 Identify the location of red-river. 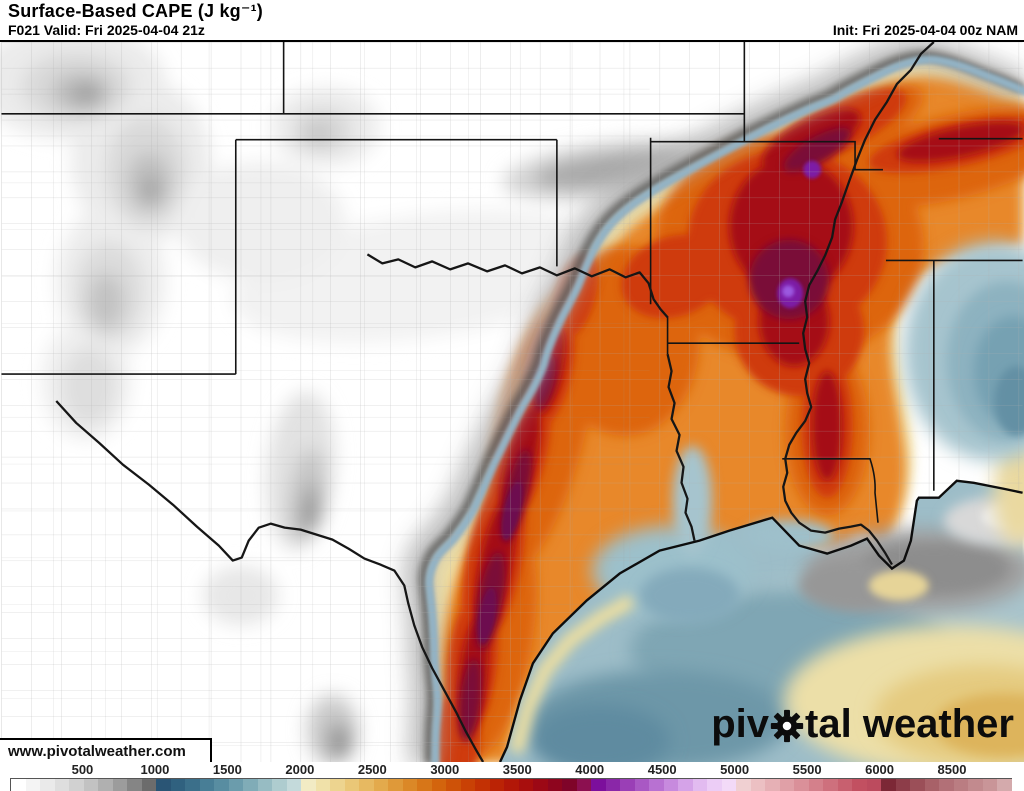
(517, 285).